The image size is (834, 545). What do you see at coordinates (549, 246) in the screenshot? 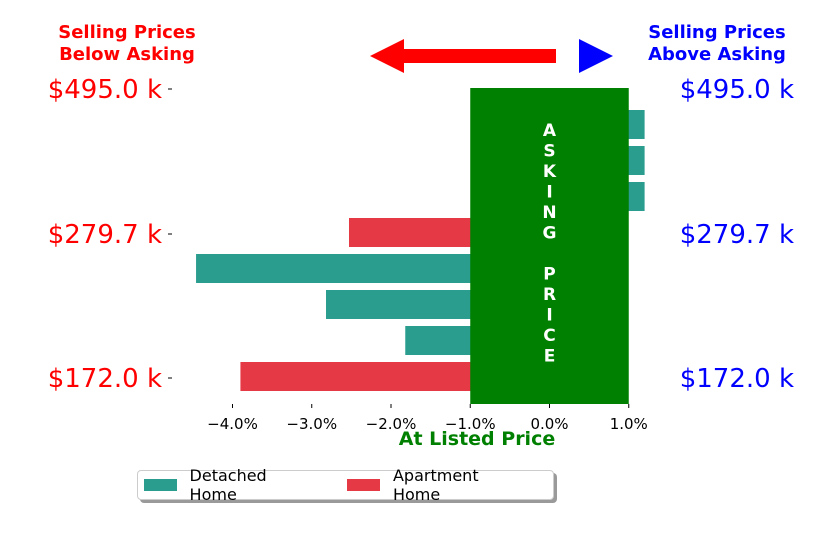
I see `asking-price-box` at bounding box center [549, 246].